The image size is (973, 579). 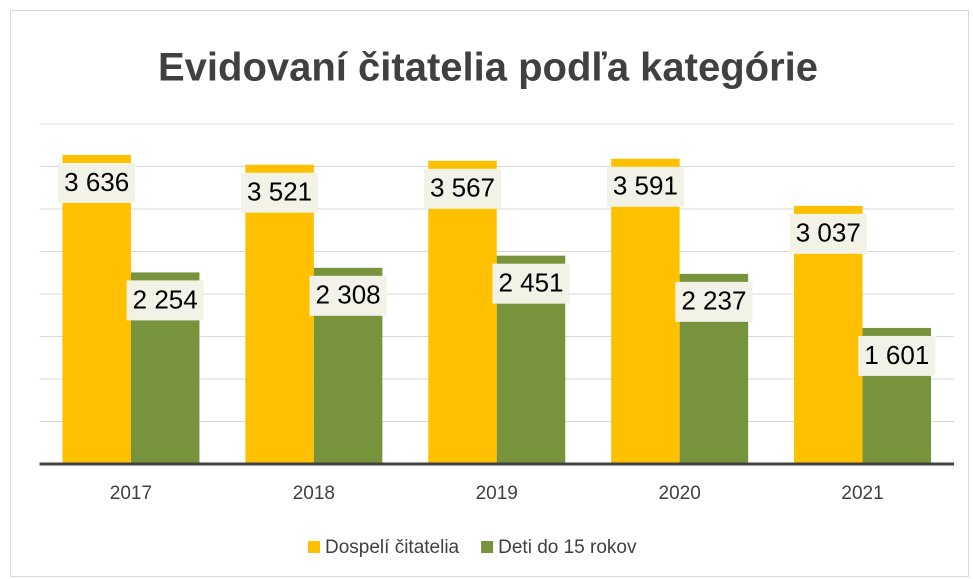 What do you see at coordinates (862, 493) in the screenshot?
I see `x-tick-label: 2021` at bounding box center [862, 493].